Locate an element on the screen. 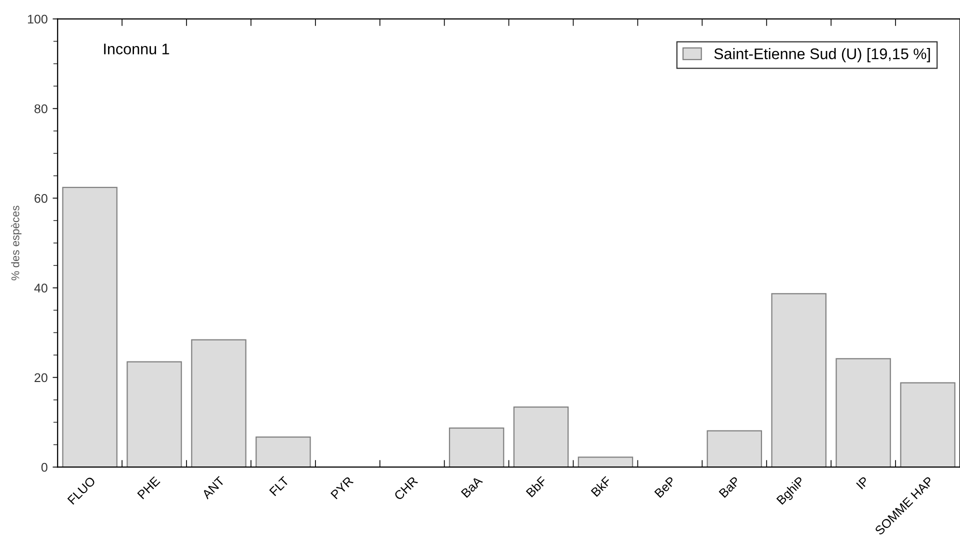 This screenshot has height=540, width=960. x-tick-label: BkF is located at coordinates (601, 486).